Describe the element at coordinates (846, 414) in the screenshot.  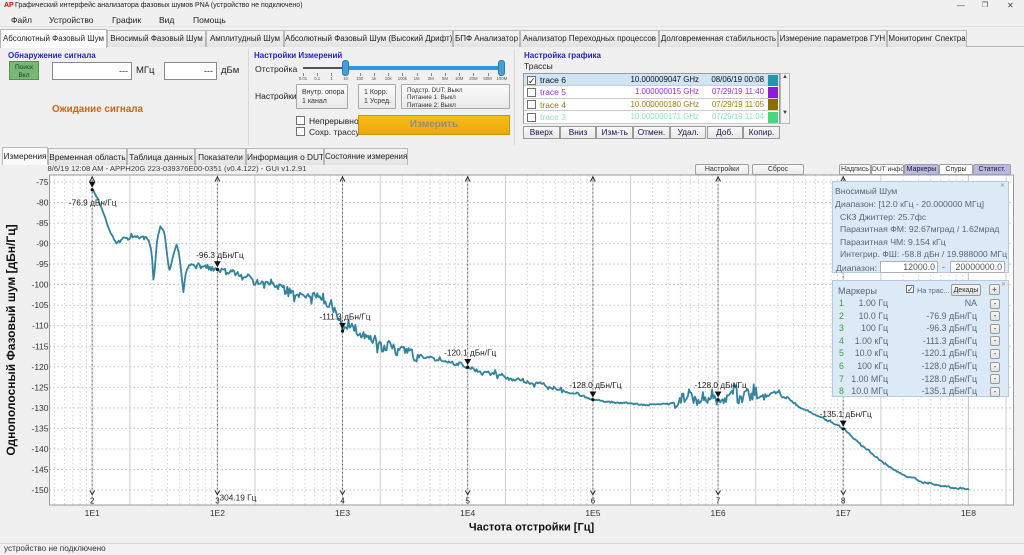
I see `svg-text: -135.1 дБн/Гц` at that location.